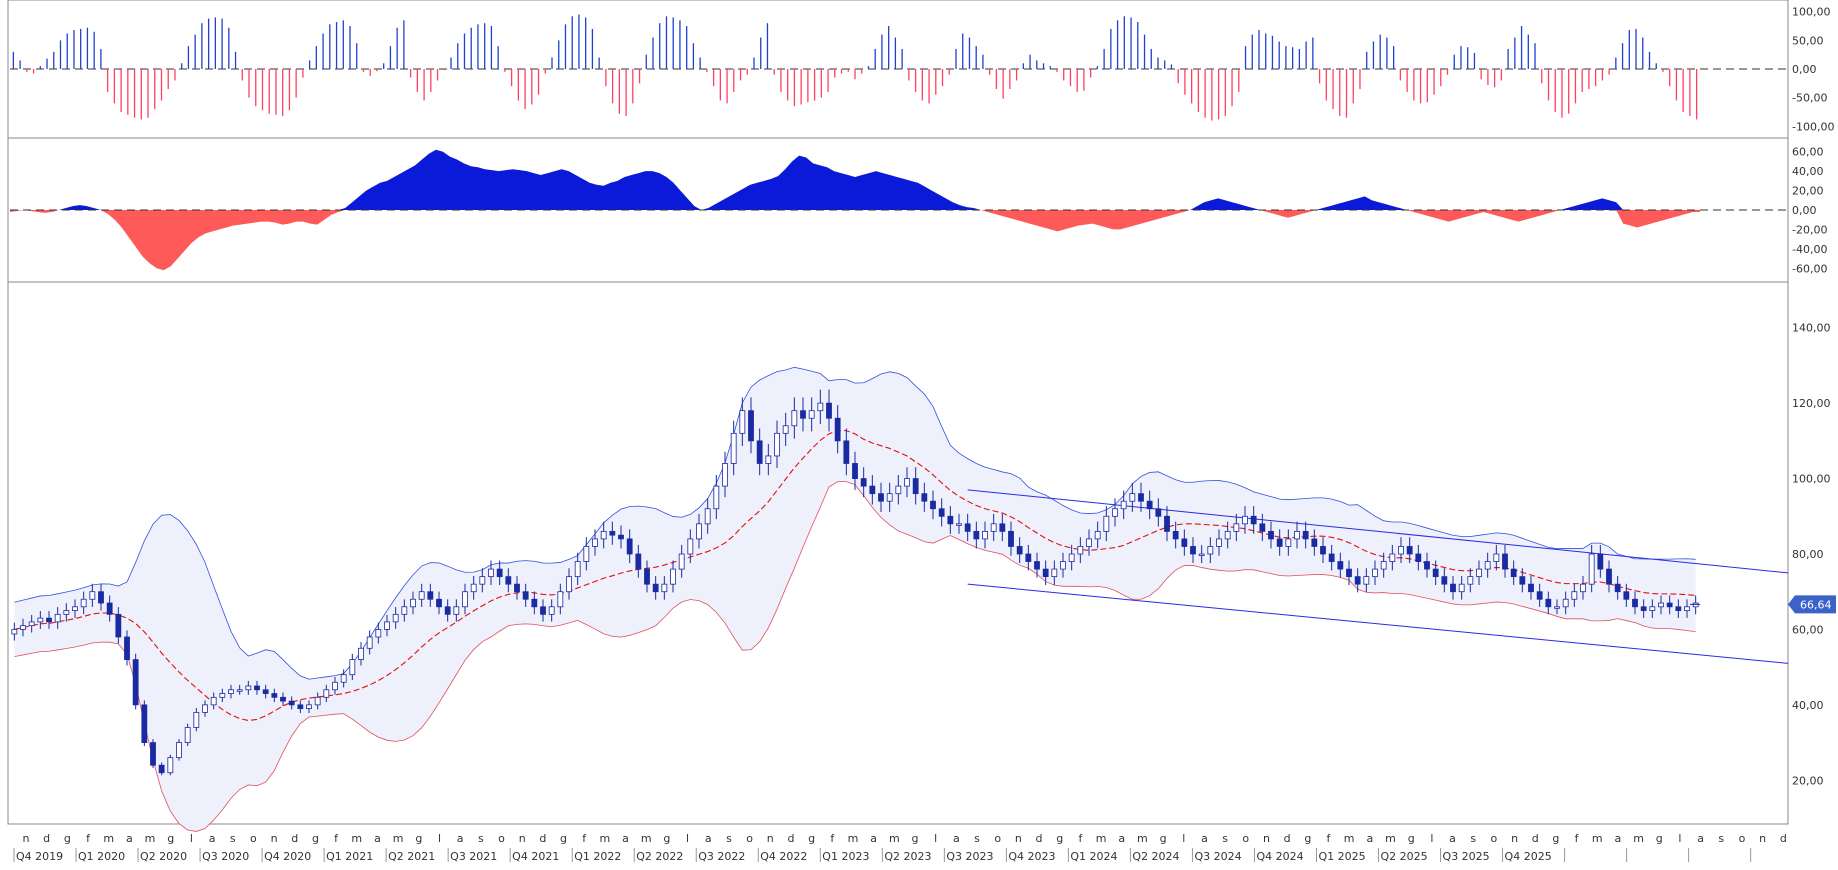 The width and height of the screenshot is (1838, 870). What do you see at coordinates (969, 856) in the screenshot?
I see `quarter-label: Q3 2023` at bounding box center [969, 856].